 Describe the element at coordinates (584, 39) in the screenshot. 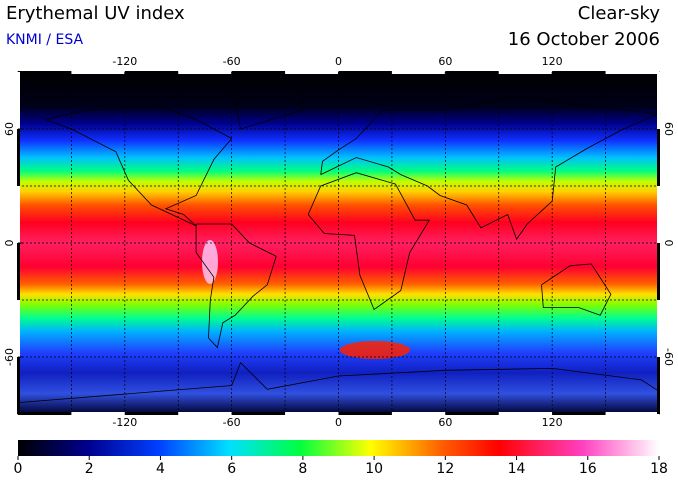

I see `date: 16 October 2006` at that location.